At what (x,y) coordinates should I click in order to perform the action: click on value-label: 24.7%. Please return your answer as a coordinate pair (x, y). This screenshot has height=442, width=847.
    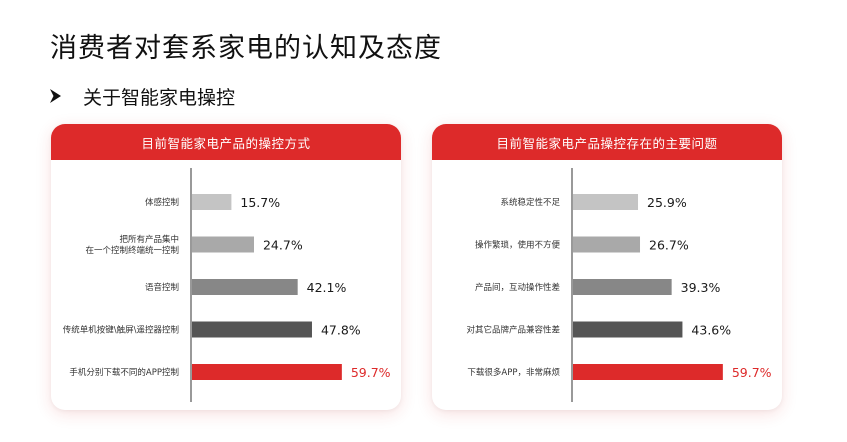
    Looking at the image, I should click on (283, 245).